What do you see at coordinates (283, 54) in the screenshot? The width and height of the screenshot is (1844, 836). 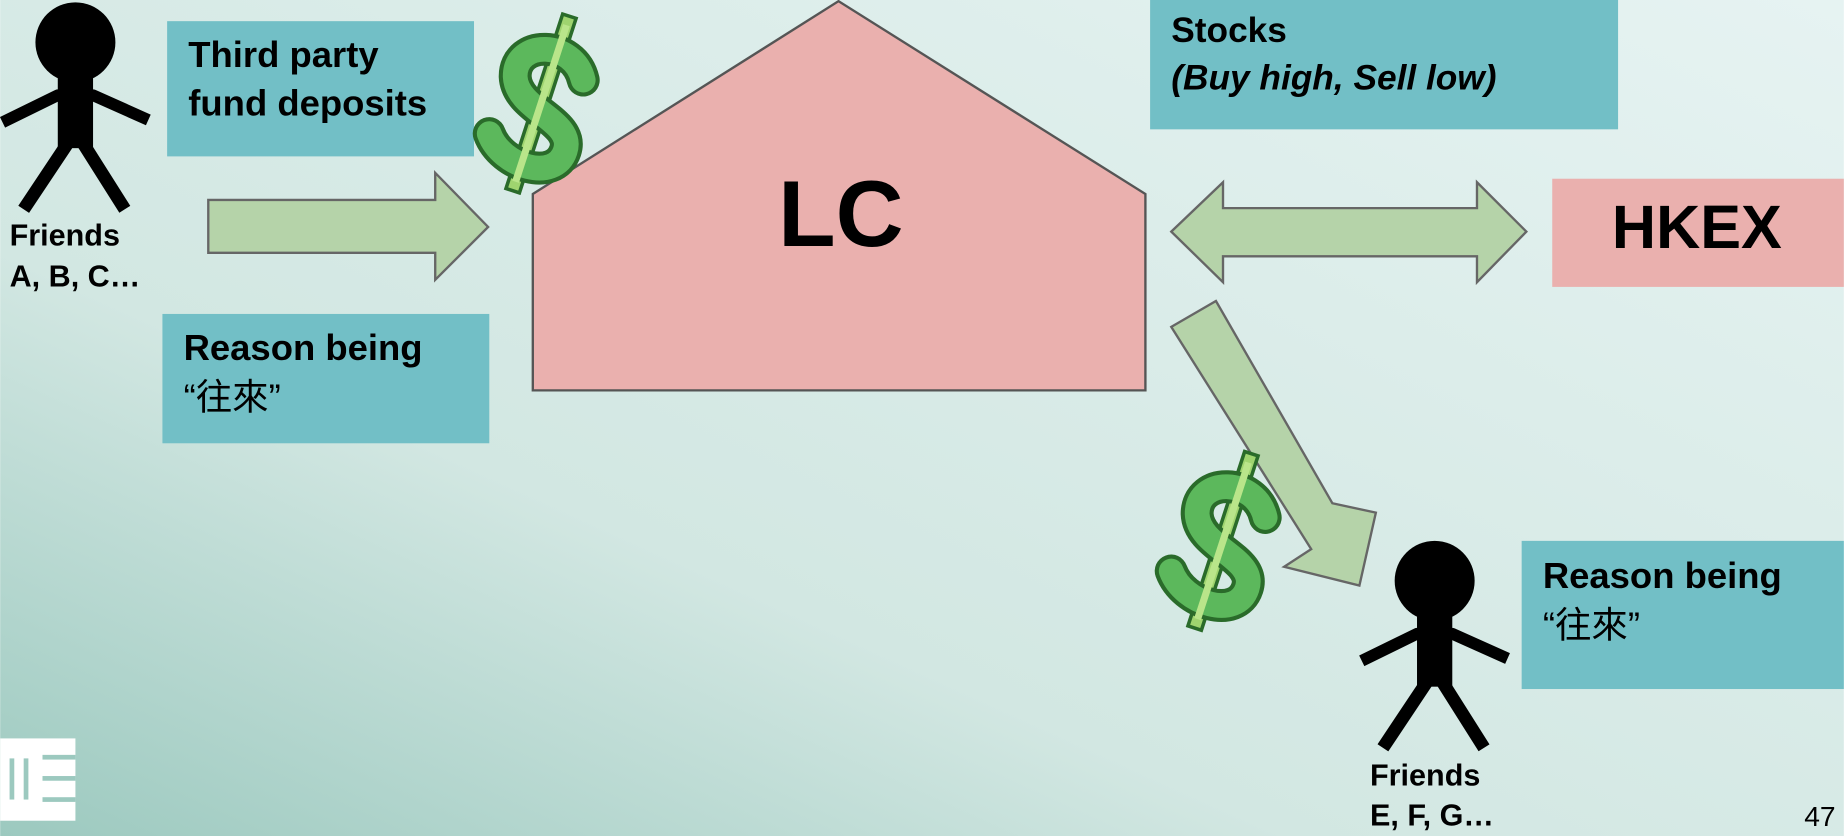 I see `deposit-line: Third party` at bounding box center [283, 54].